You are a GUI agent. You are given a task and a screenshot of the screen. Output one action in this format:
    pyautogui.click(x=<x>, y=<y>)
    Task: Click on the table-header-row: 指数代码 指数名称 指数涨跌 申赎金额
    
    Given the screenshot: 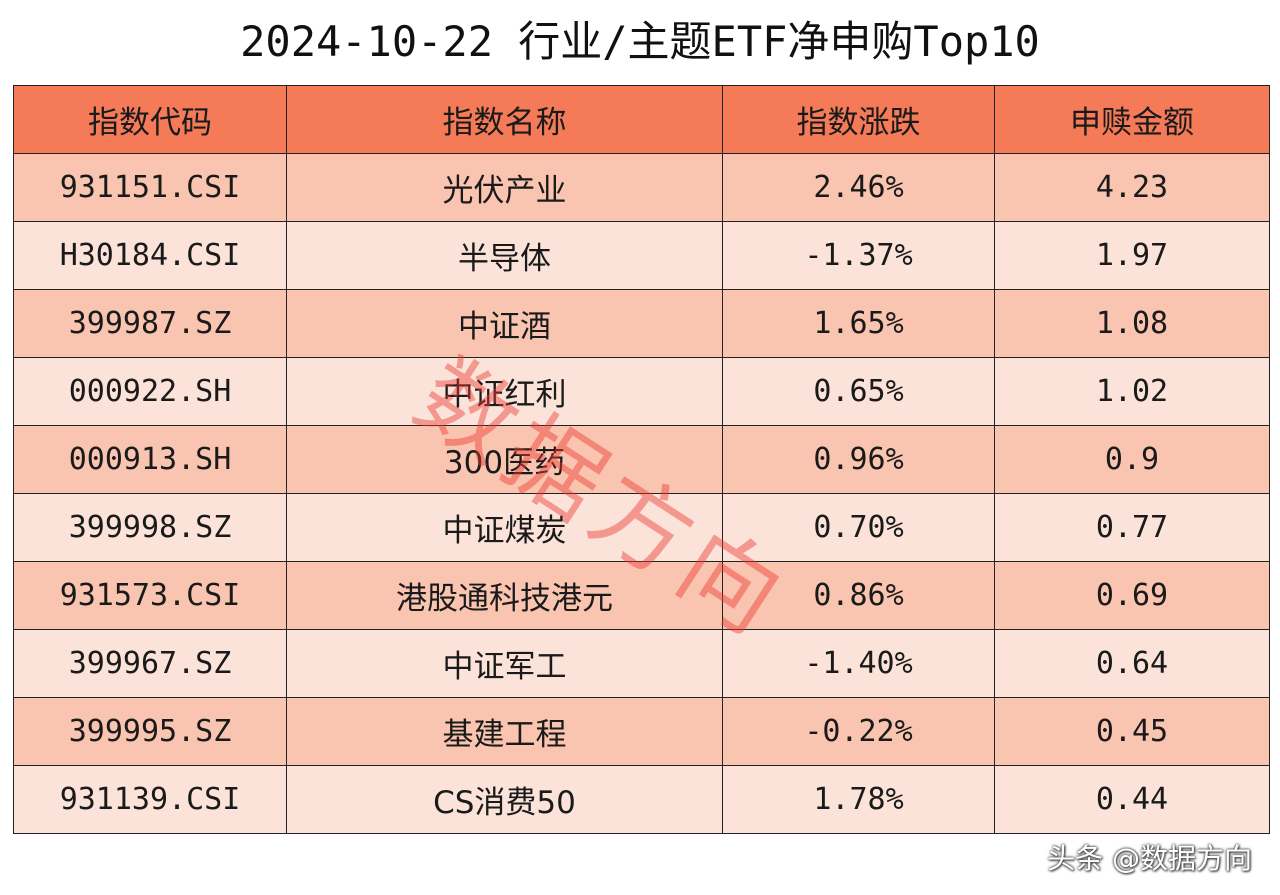 What is the action you would take?
    pyautogui.click(x=641, y=119)
    